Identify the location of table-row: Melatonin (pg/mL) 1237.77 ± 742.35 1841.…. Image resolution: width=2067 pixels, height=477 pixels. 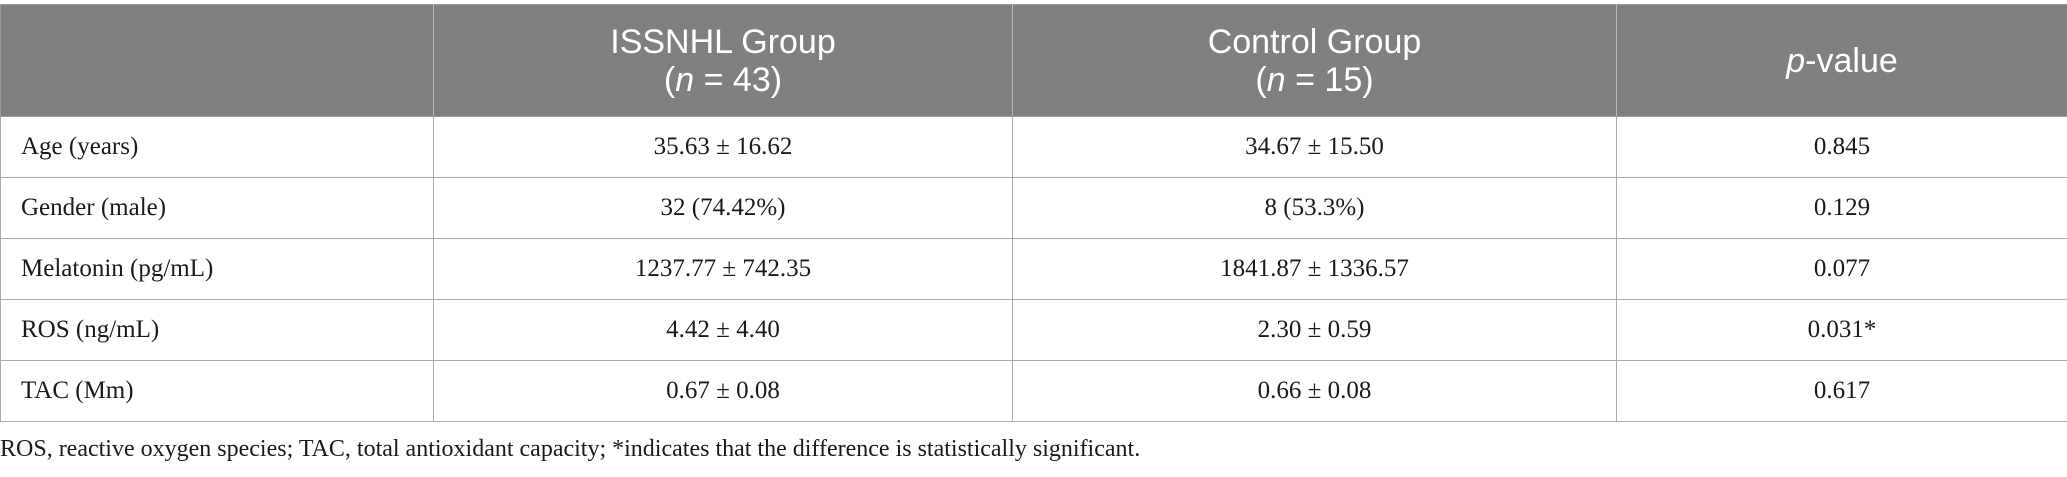
(1033, 269).